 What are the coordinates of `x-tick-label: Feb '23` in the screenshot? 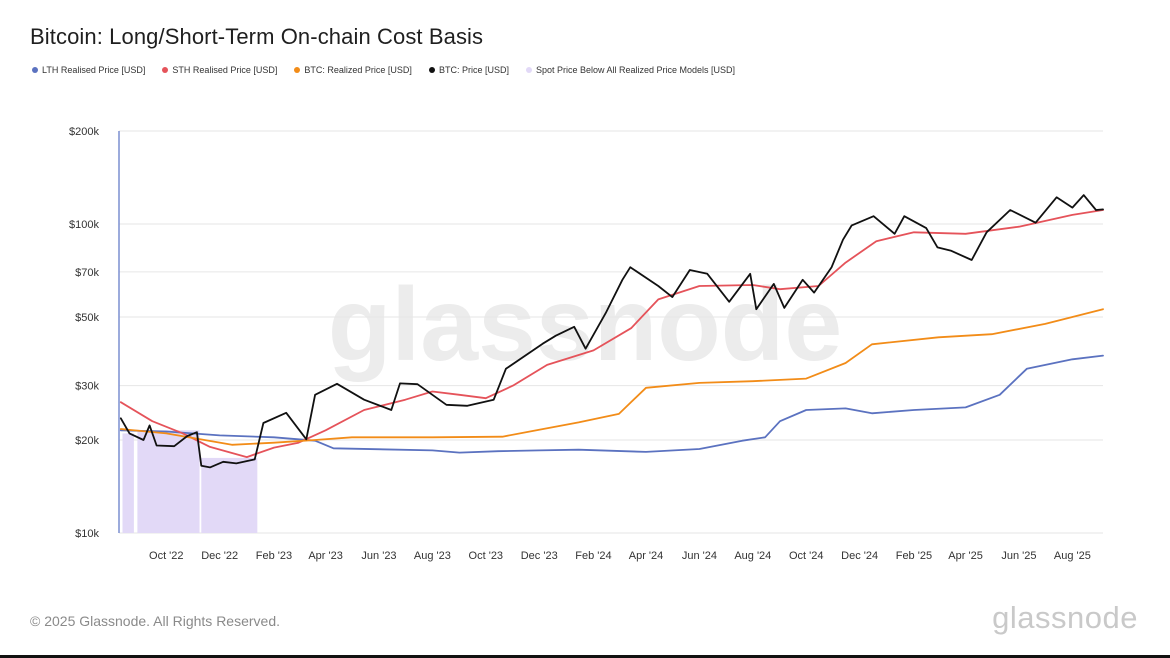 It's located at (274, 556).